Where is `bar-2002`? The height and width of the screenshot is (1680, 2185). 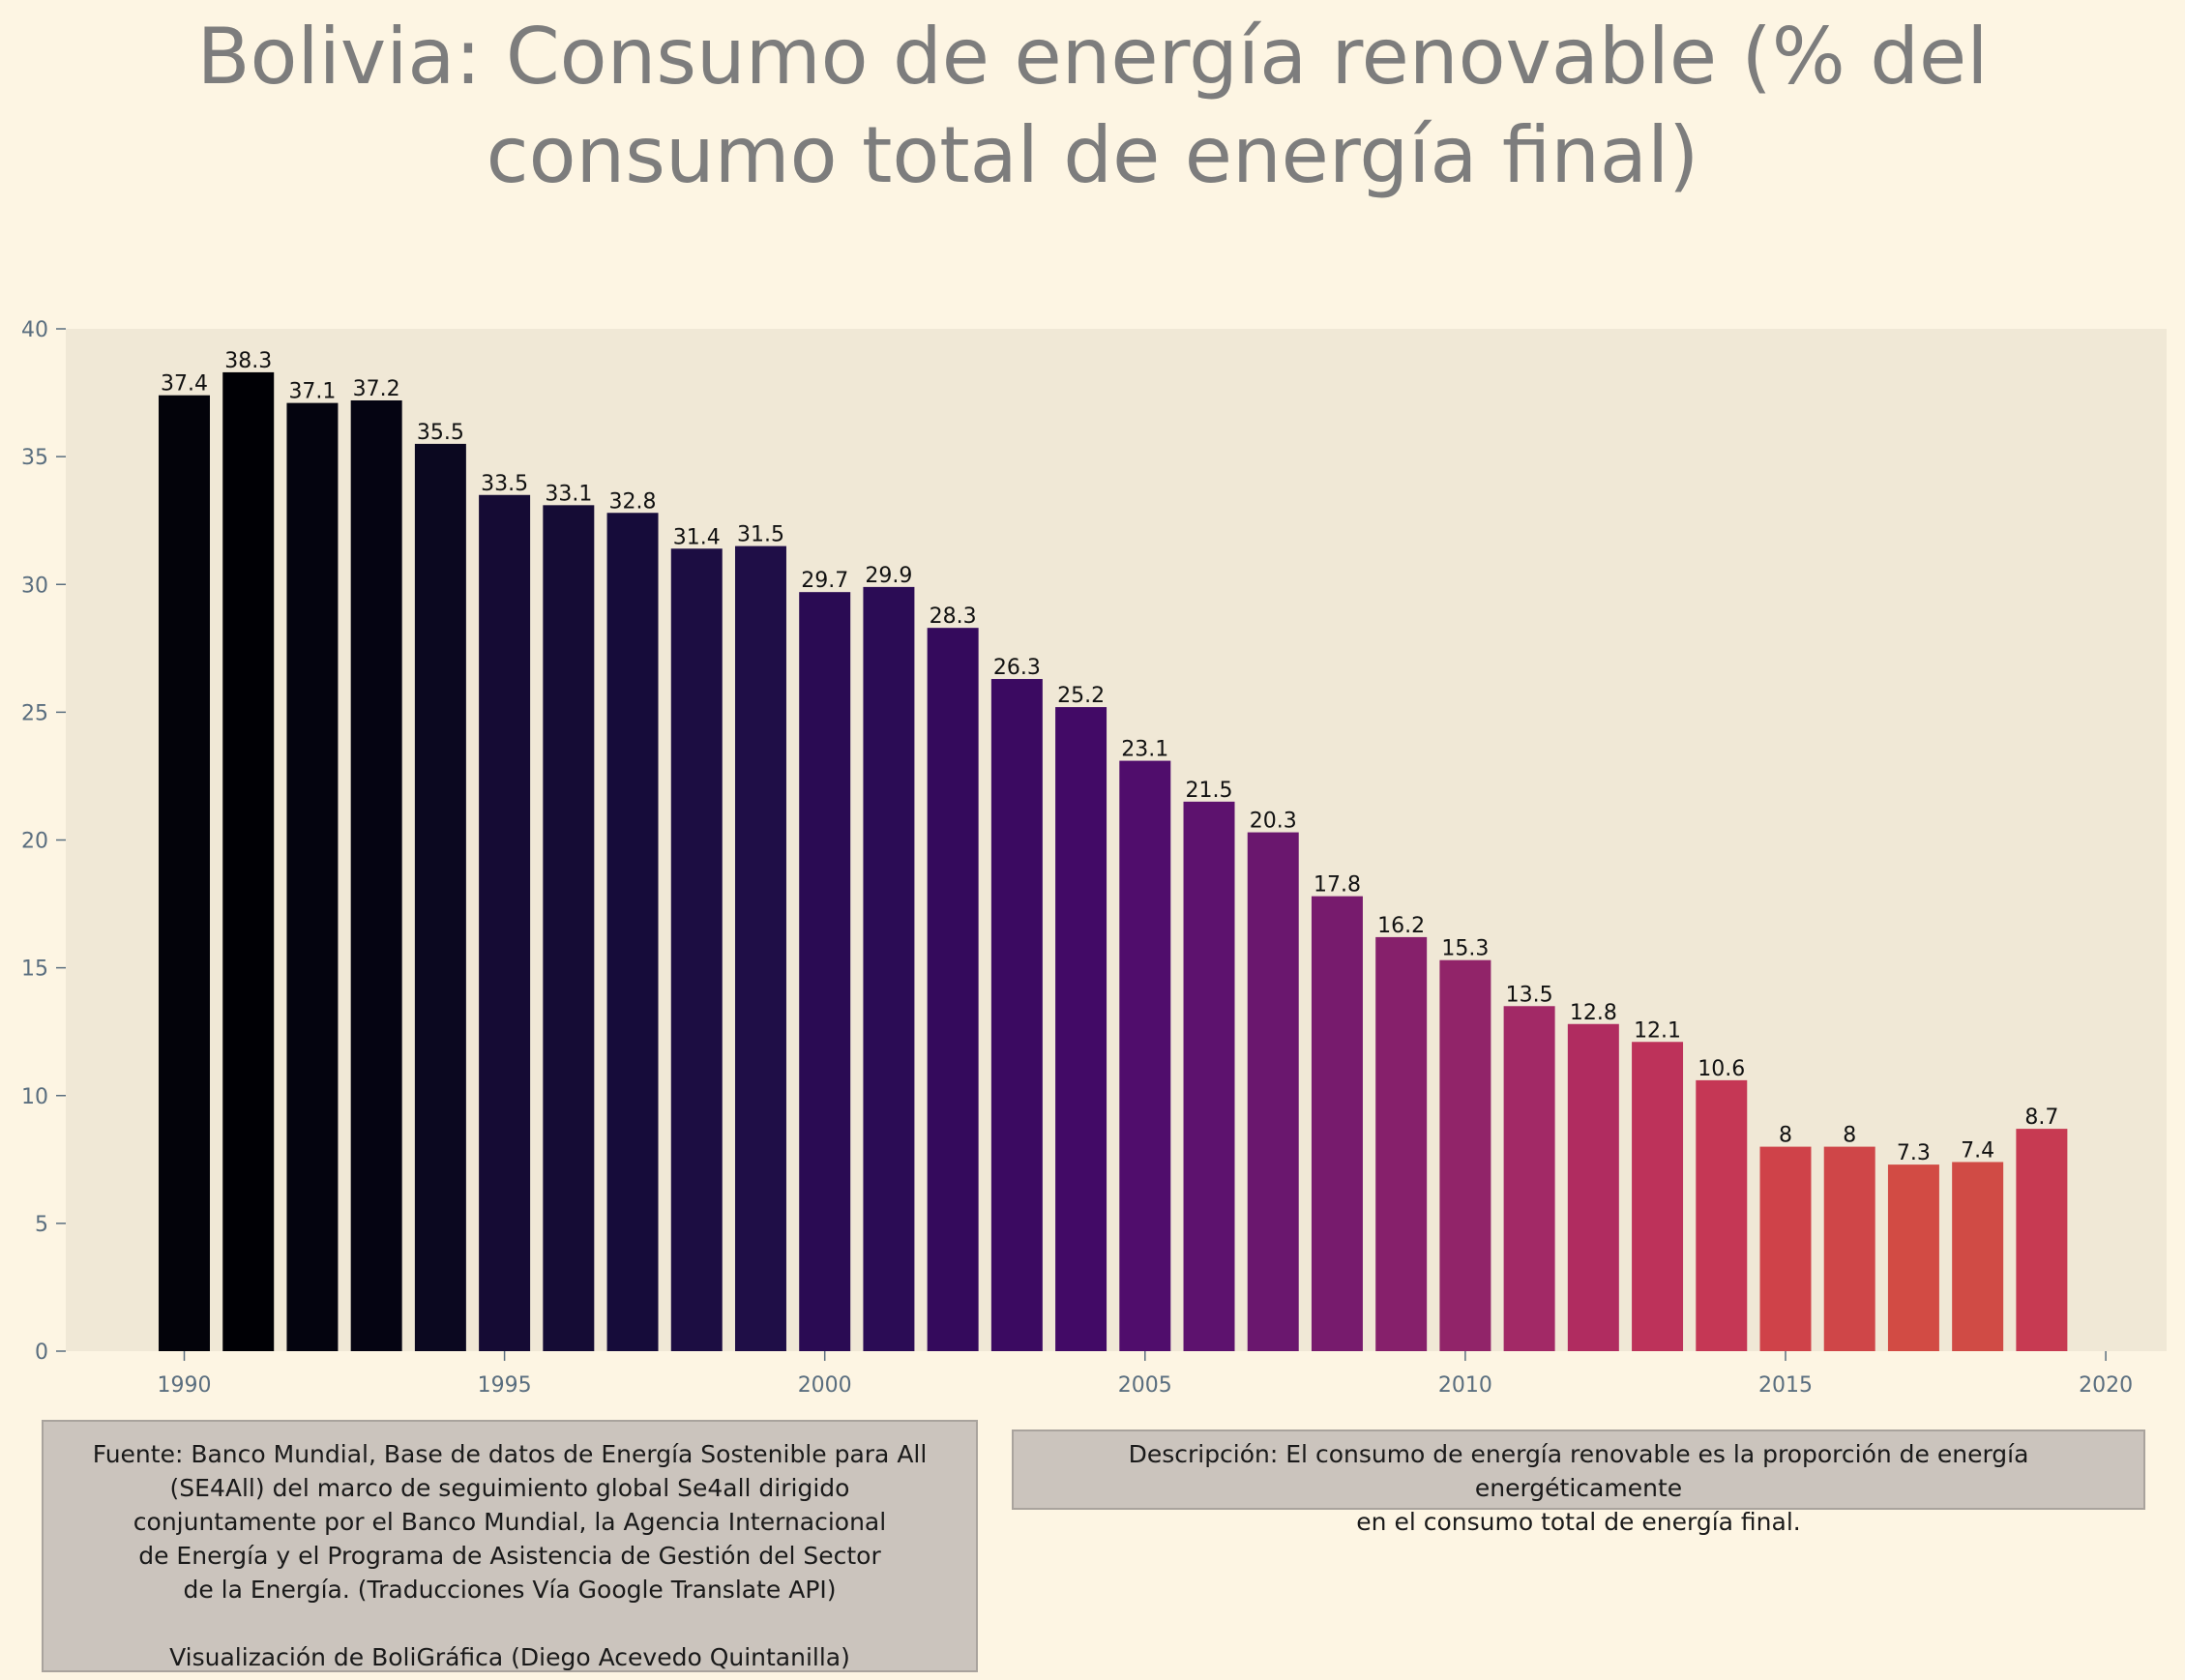 bar-2002 is located at coordinates (953, 990).